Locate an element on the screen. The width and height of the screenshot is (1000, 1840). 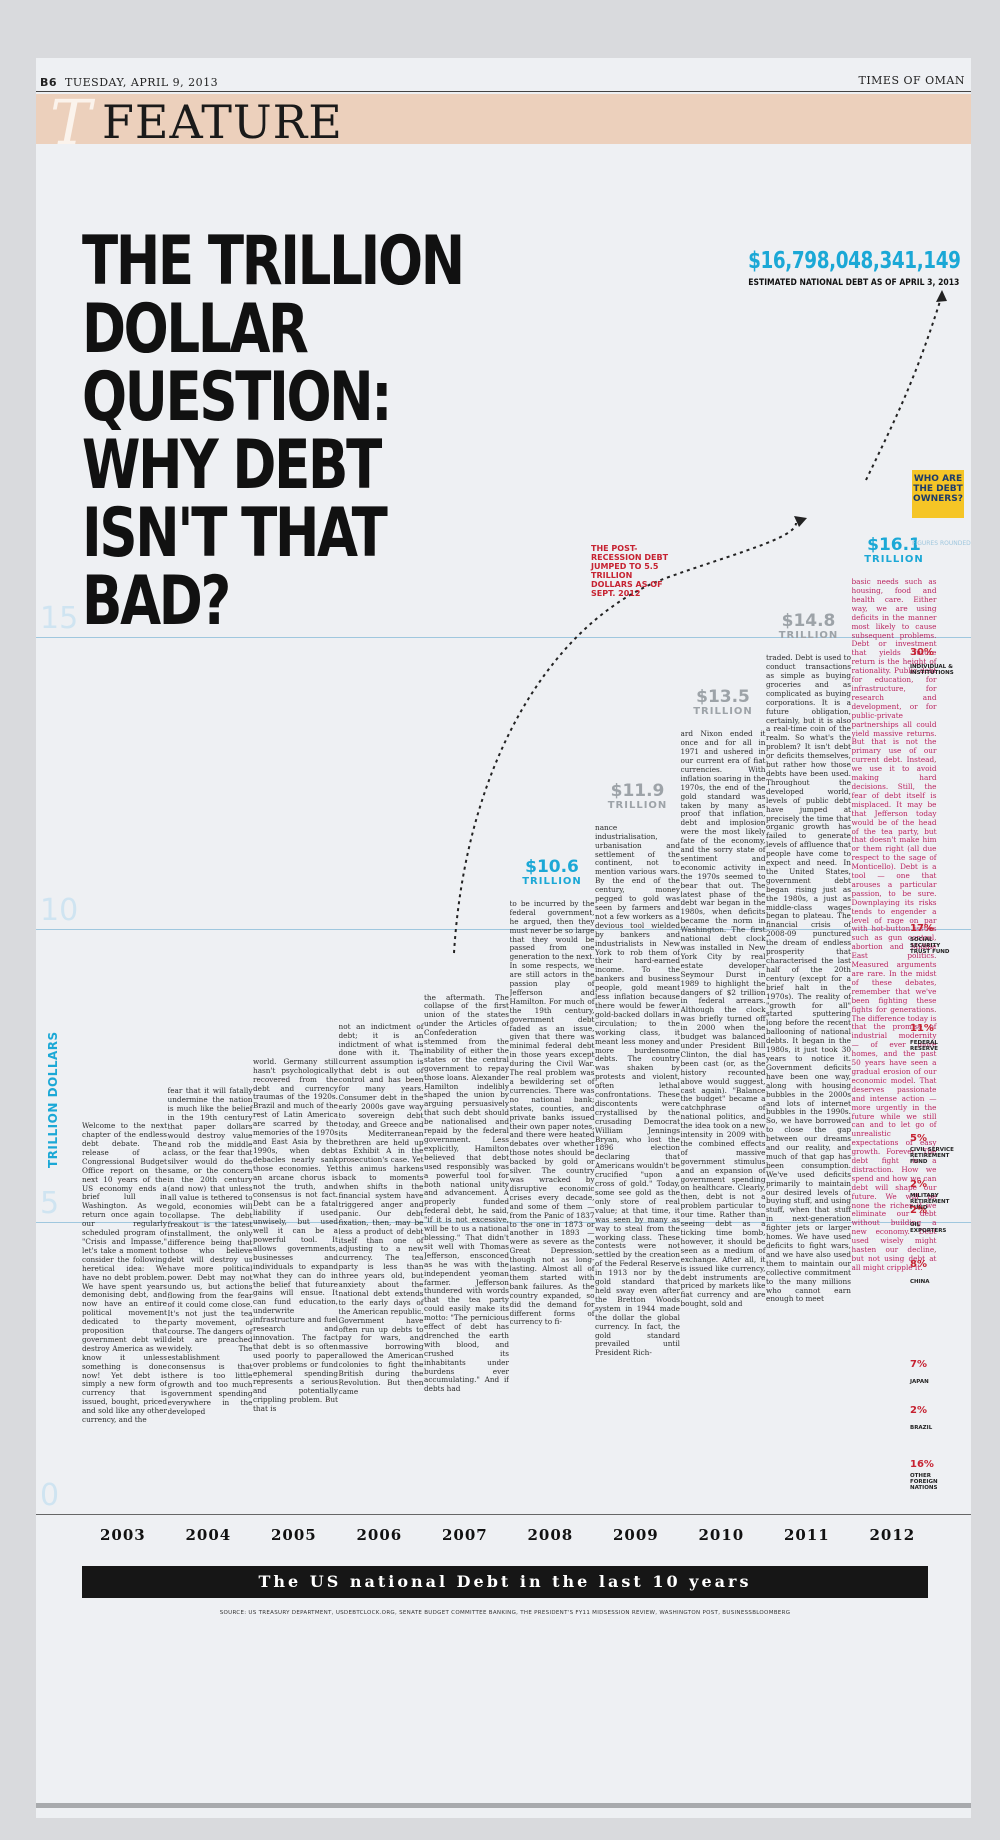
x-tick-label-2005: 2005 is located at coordinates (294, 1535).